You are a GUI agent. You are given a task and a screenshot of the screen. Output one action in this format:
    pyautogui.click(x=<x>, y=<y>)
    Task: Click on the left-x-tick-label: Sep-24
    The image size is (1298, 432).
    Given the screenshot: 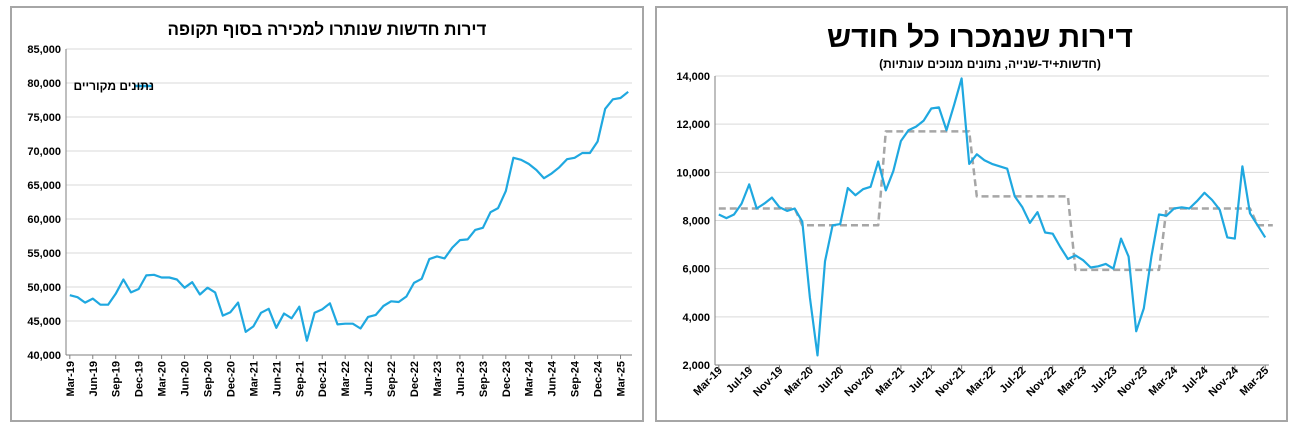 What is the action you would take?
    pyautogui.click(x=576, y=378)
    